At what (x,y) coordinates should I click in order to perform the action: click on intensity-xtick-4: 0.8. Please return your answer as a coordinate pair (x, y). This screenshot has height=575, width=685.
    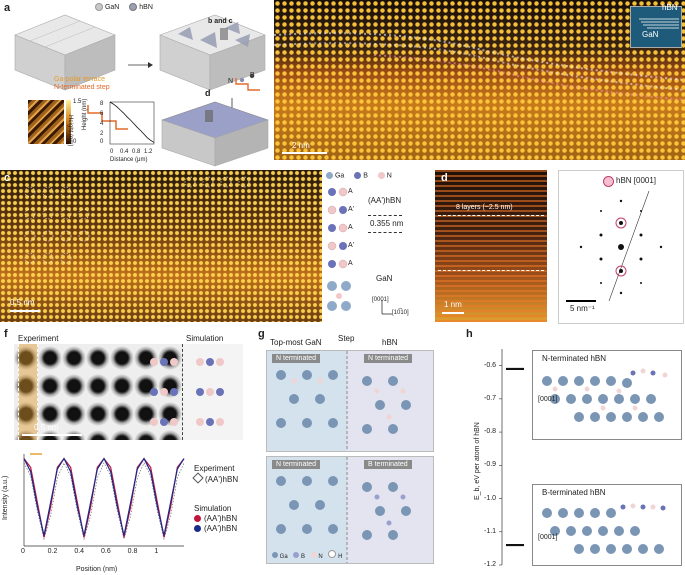
    Looking at the image, I should click on (132, 551).